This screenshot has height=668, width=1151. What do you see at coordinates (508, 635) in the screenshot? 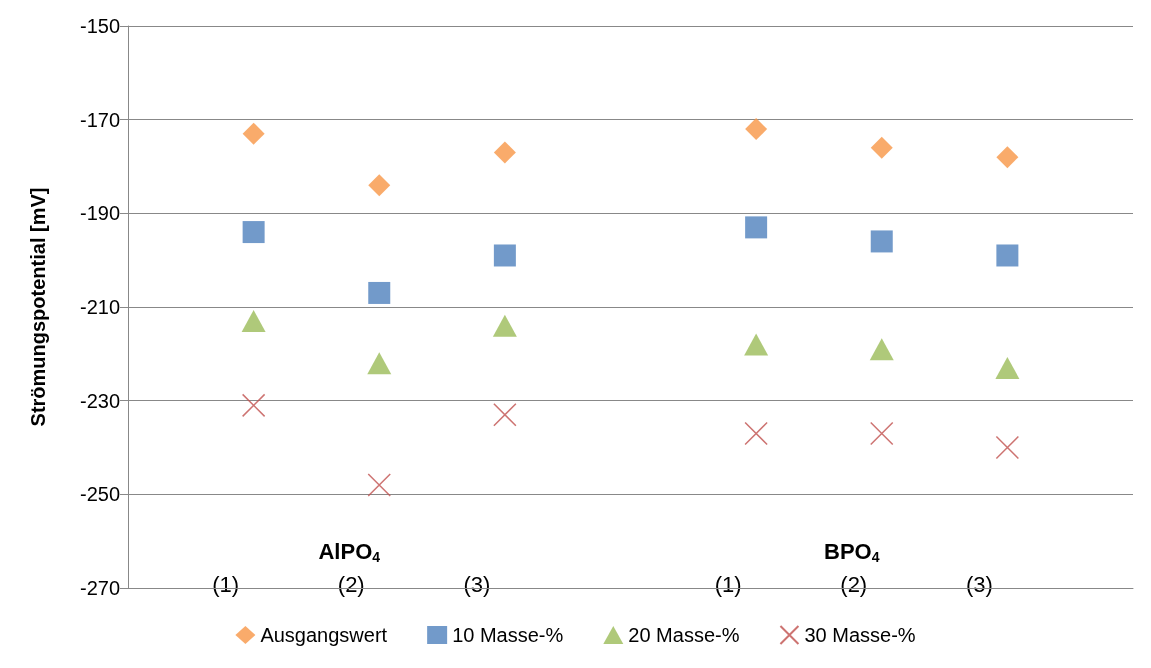
I see `legend-label: 10 Masse-%` at bounding box center [508, 635].